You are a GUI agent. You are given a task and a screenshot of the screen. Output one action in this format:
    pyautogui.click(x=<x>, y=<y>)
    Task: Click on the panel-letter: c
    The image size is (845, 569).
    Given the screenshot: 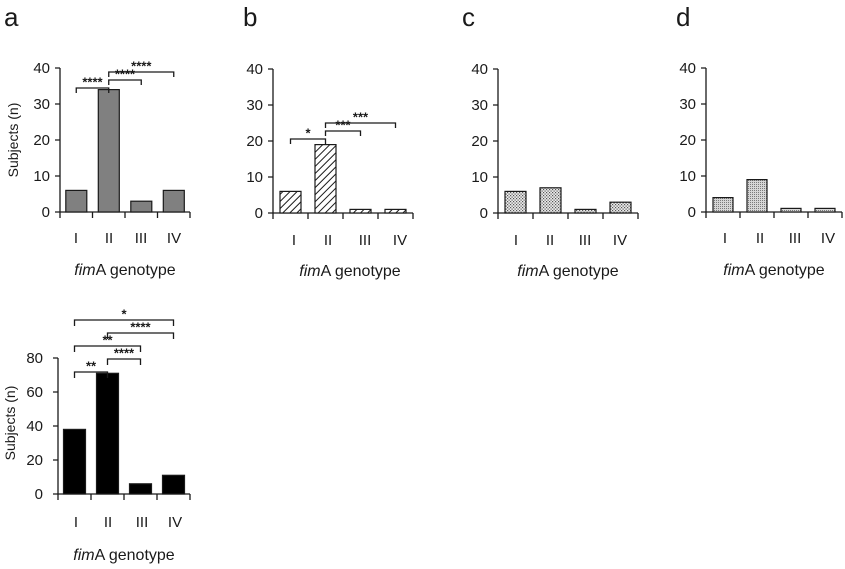 What is the action you would take?
    pyautogui.click(x=468, y=17)
    